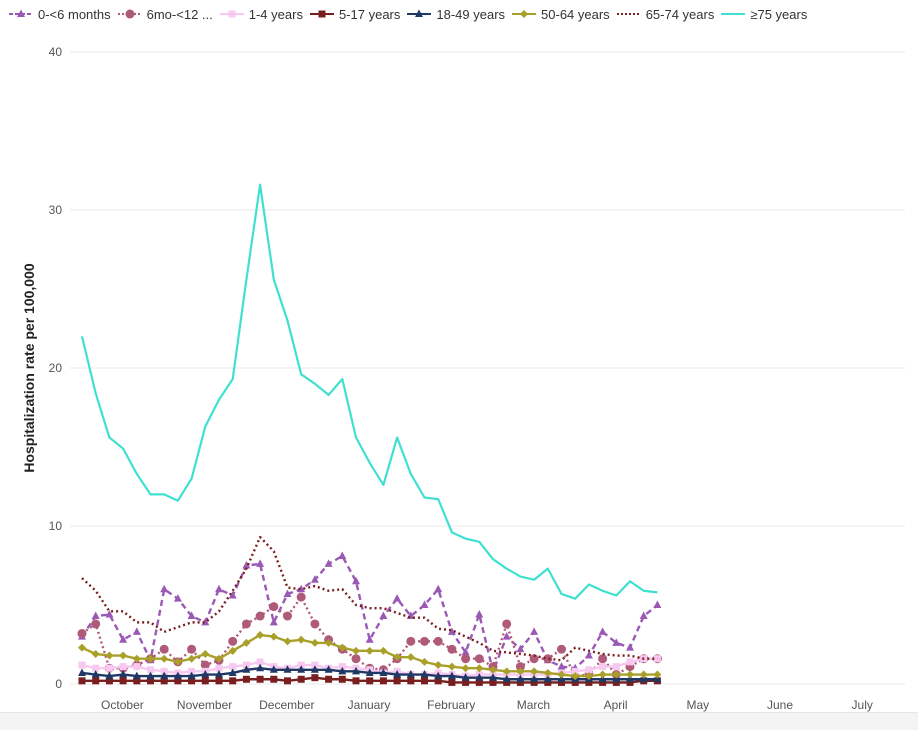 Image resolution: width=918 pixels, height=730 pixels. What do you see at coordinates (455, 14) in the screenshot?
I see `legend-item: 18-49 years` at bounding box center [455, 14].